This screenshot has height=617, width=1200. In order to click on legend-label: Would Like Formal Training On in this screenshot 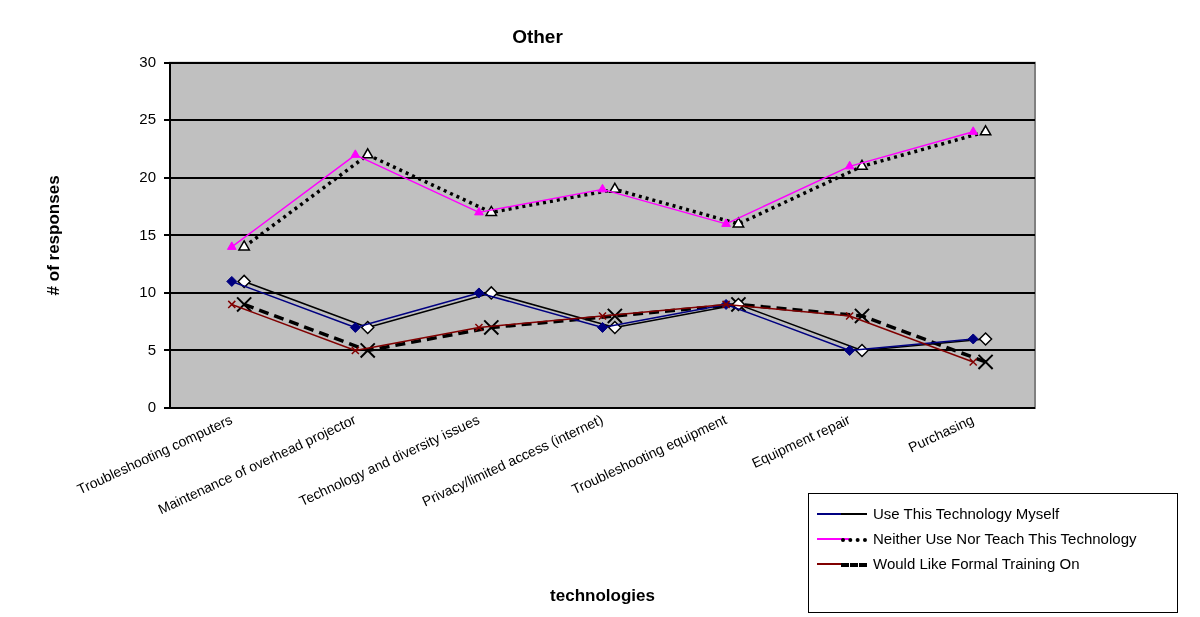, I will do `click(977, 563)`.